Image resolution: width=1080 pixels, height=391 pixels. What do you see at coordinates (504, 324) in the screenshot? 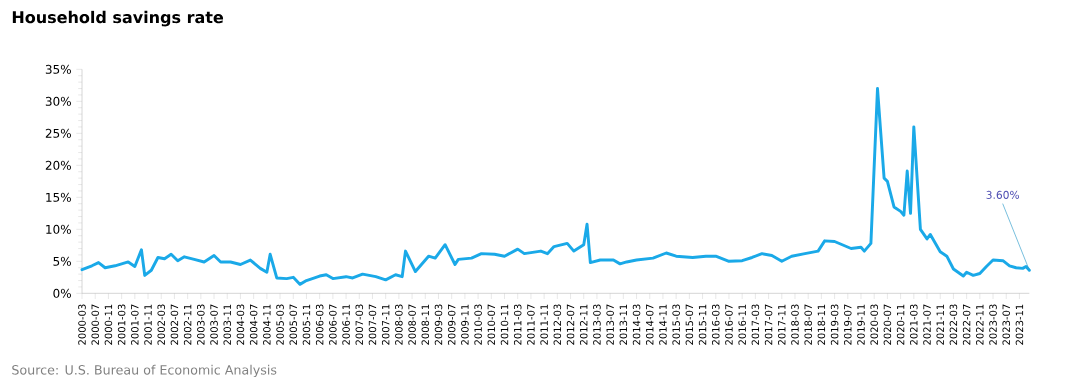
I see `x-tick-label: 2010-11` at bounding box center [504, 324].